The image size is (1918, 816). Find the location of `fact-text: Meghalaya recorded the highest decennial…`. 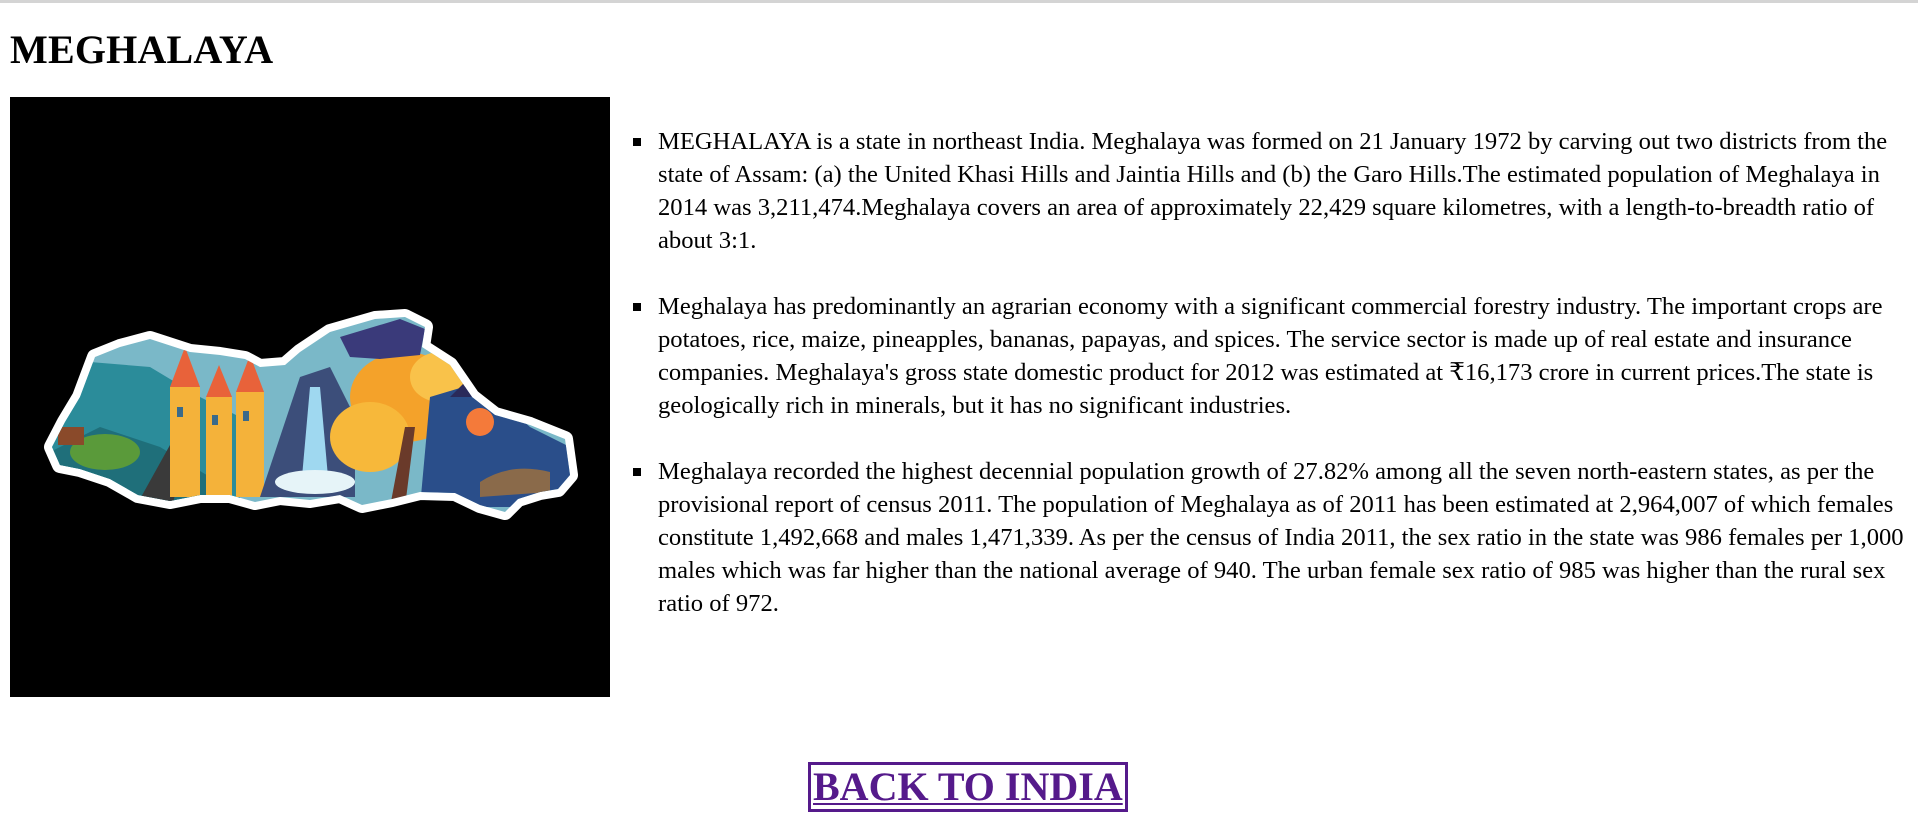

fact-text: Meghalaya recorded the highest decennial… is located at coordinates (1281, 537).